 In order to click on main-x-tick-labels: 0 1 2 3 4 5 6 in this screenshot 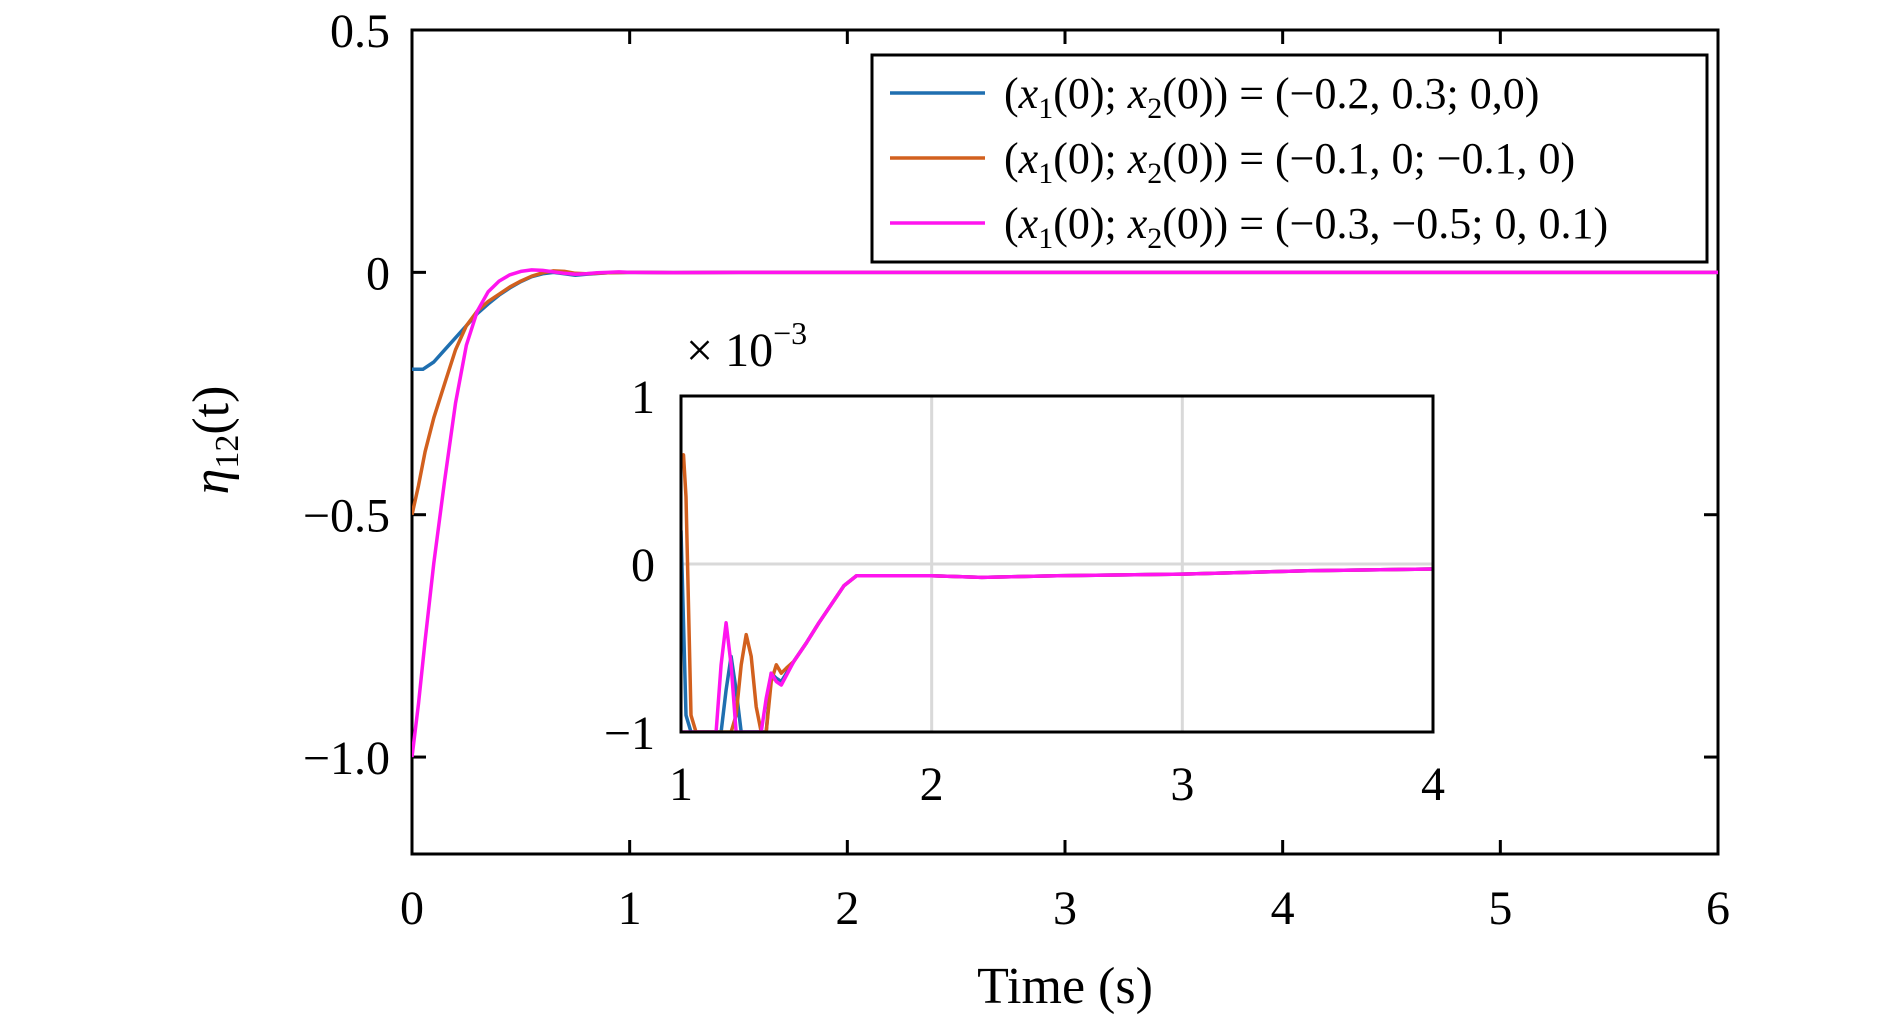, I will do `click(1065, 908)`.